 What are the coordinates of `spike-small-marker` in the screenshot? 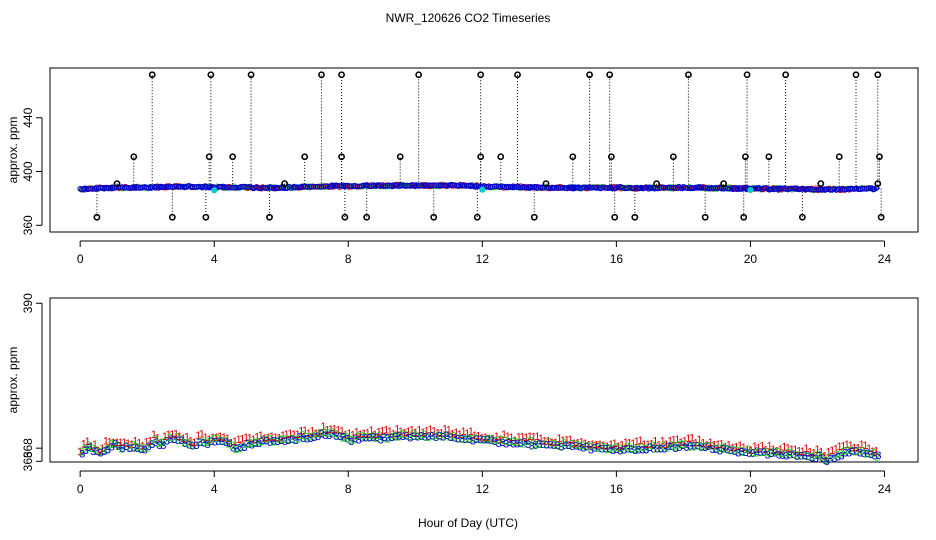 It's located at (546, 184).